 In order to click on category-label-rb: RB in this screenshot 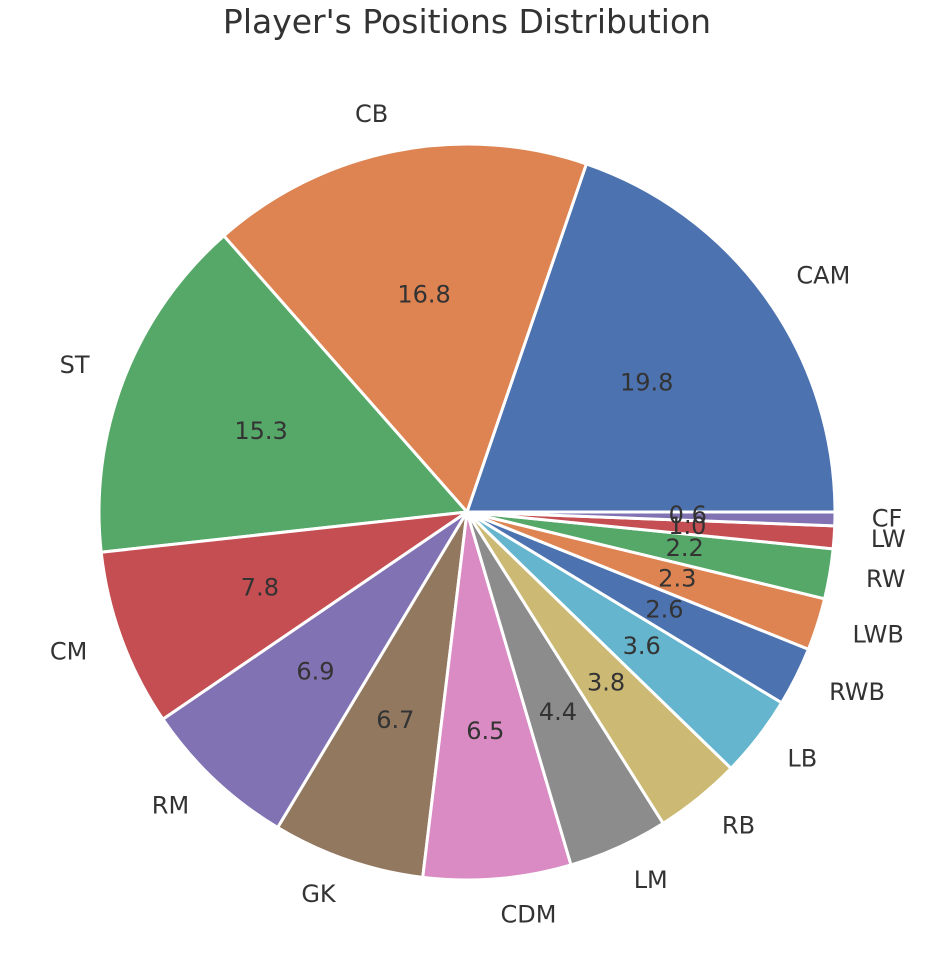, I will do `click(738, 825)`.